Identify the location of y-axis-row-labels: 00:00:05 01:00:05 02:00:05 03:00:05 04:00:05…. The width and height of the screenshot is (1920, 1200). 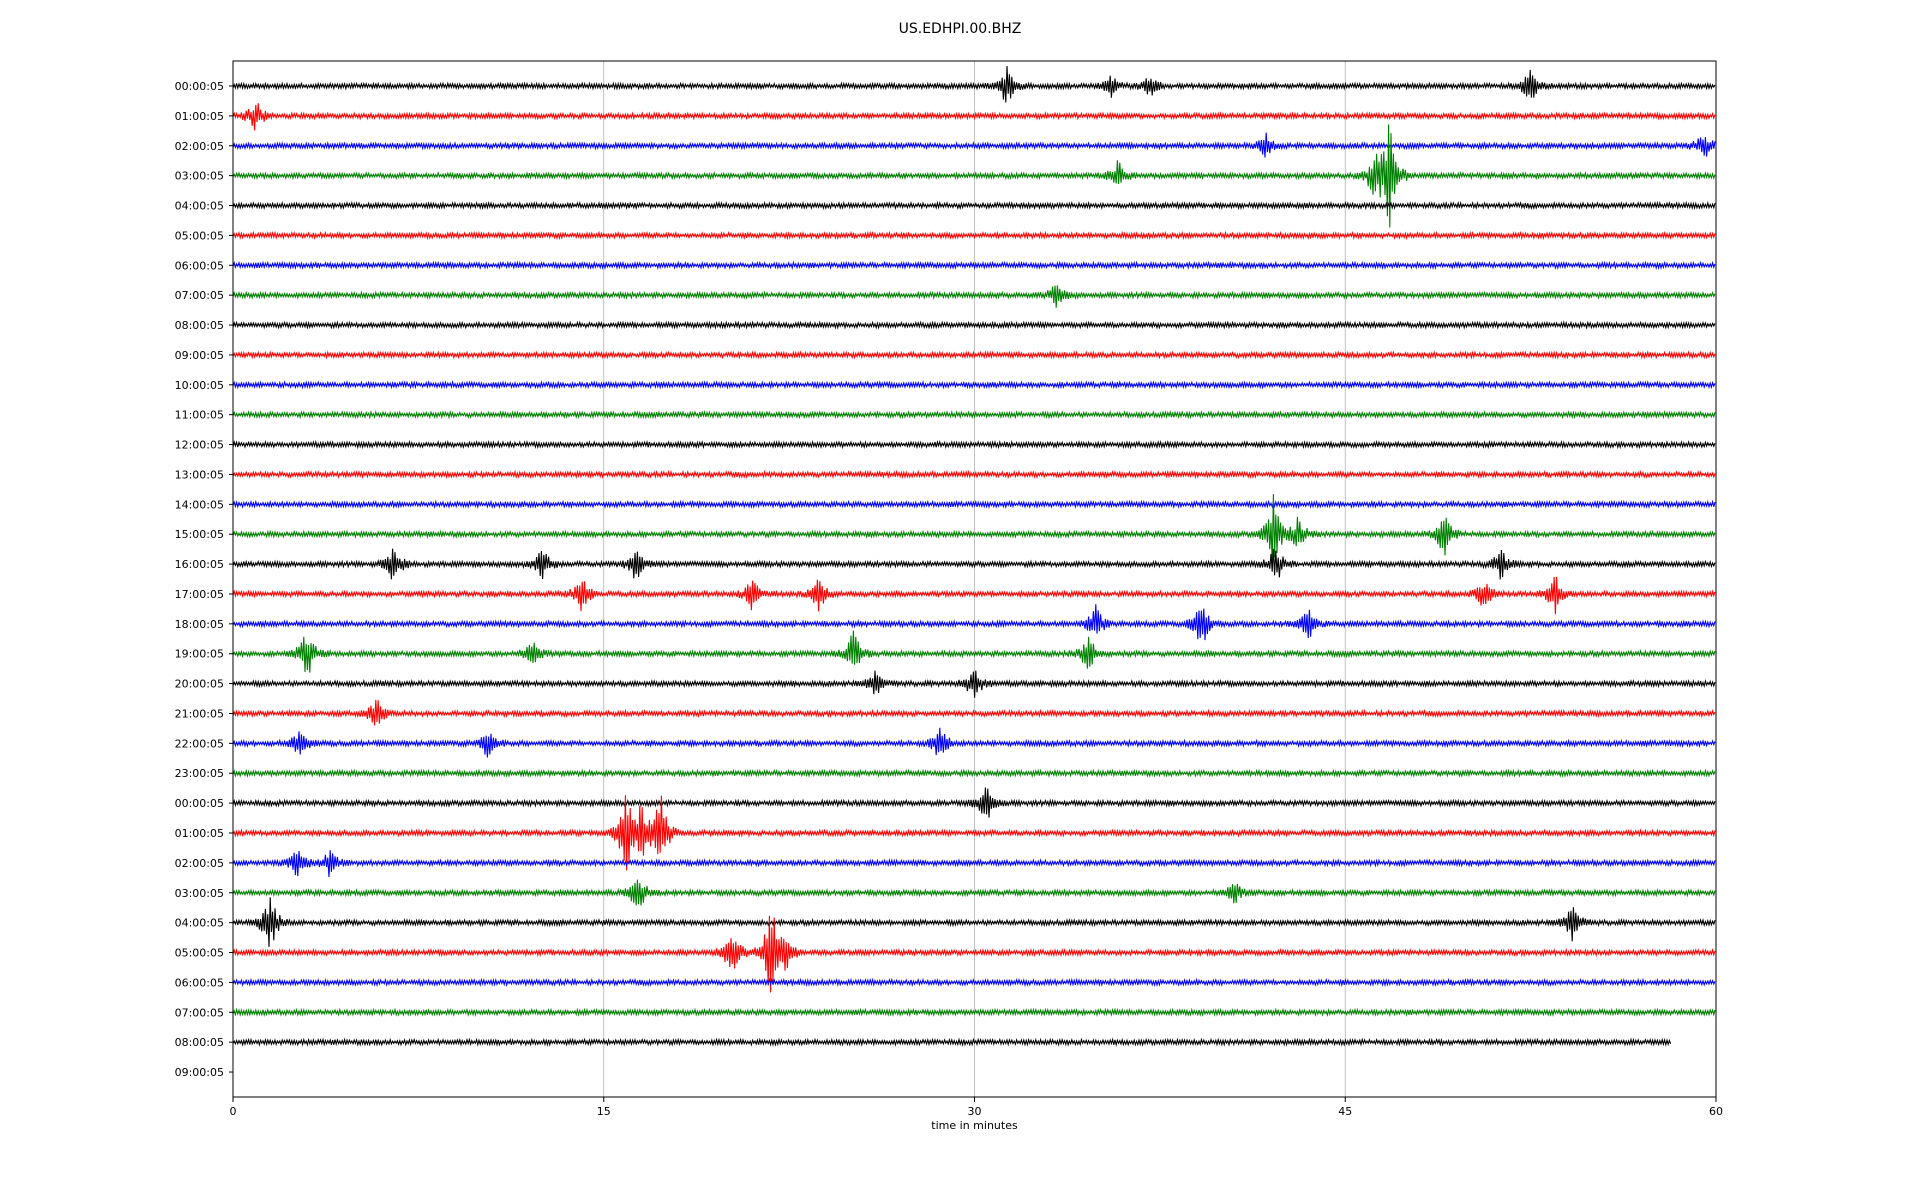
(204, 579).